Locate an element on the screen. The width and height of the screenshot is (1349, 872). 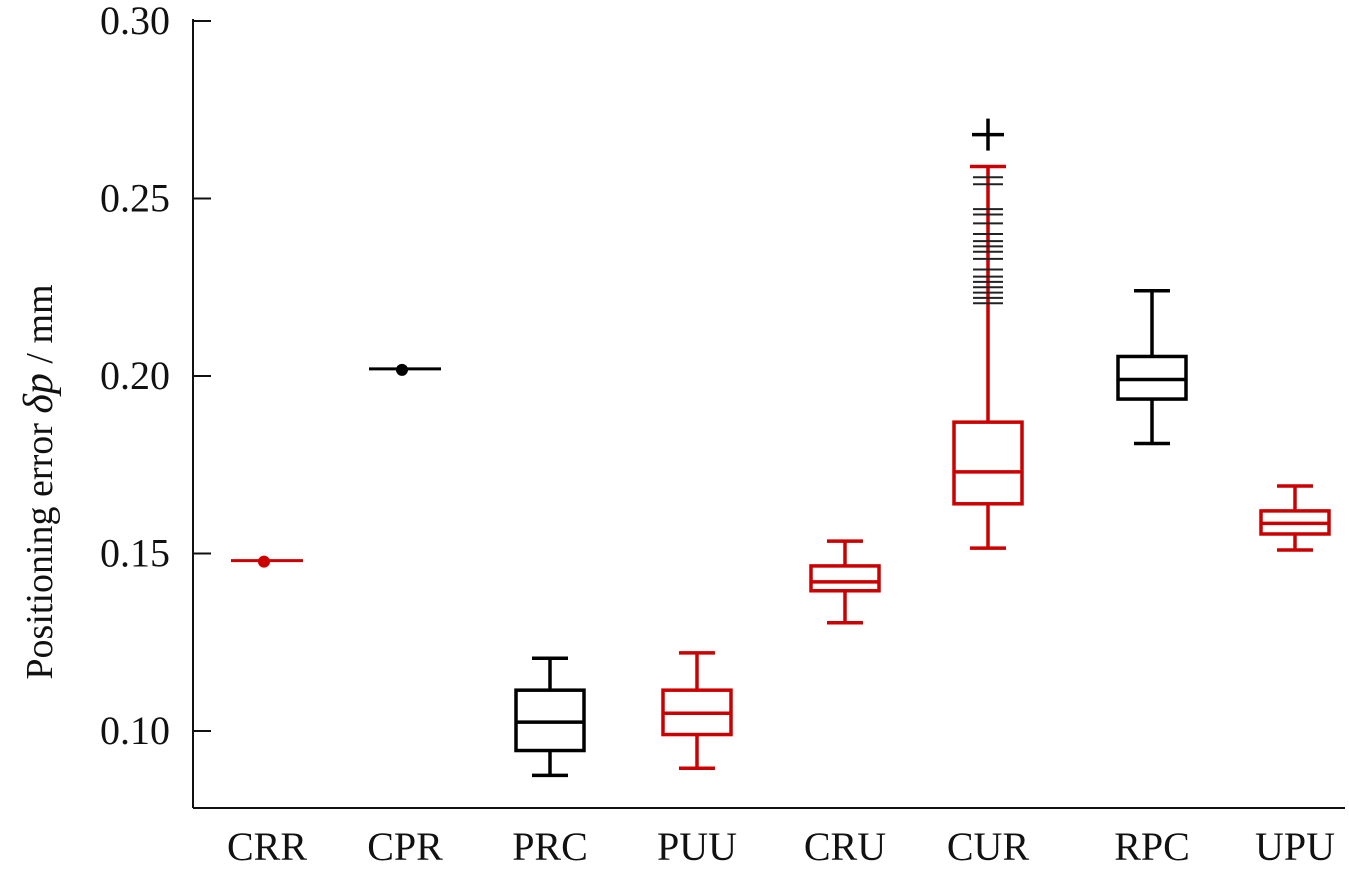
box-cpr is located at coordinates (405, 369).